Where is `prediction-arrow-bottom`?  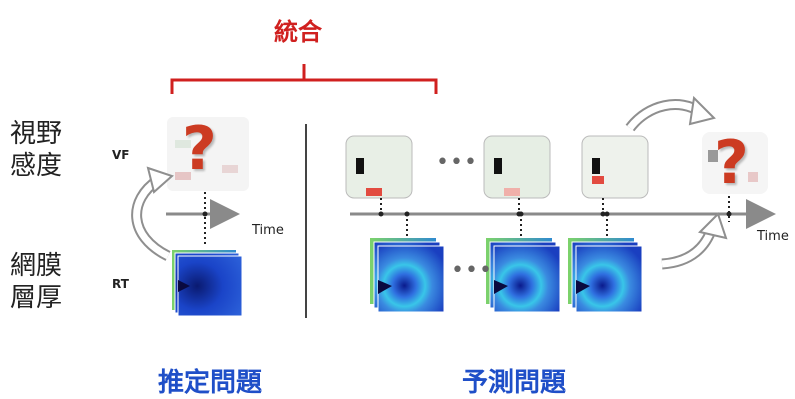 prediction-arrow-bottom is located at coordinates (694, 241).